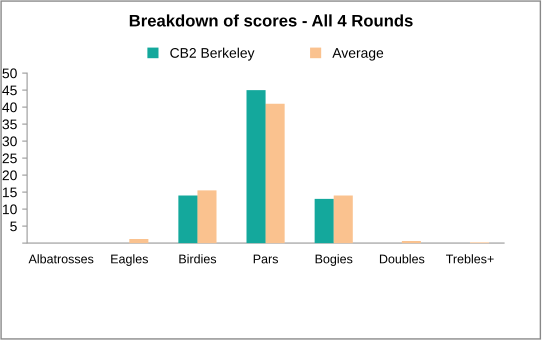  Describe the element at coordinates (271, 20) in the screenshot. I see `chart-title: Breakdown of scores - All 4 Rounds` at that location.